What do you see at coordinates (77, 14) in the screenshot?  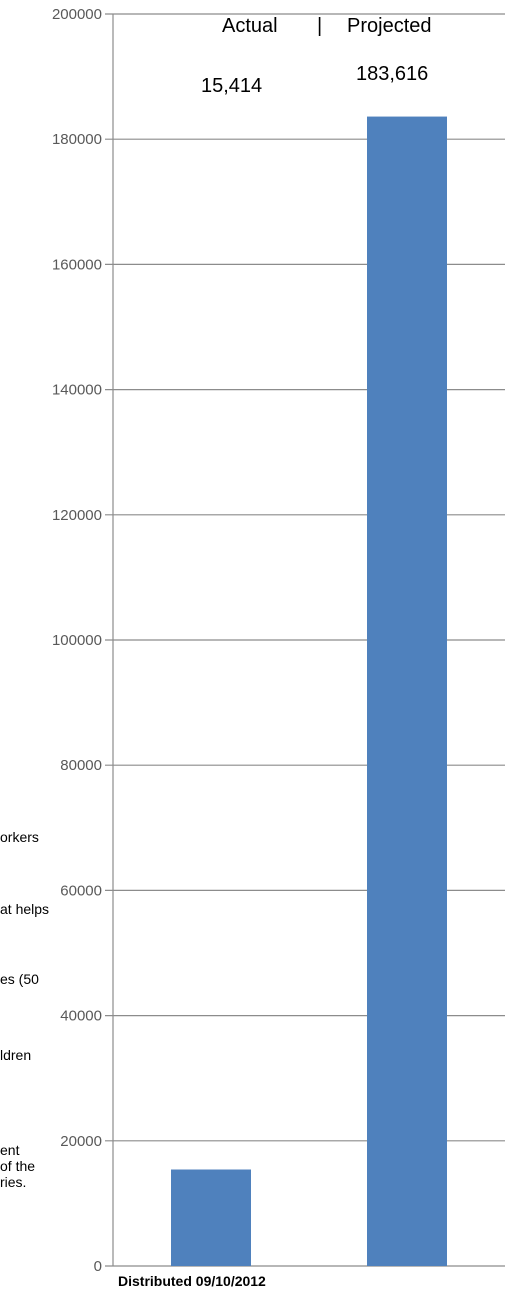 I see `y-tick-label: 200000` at bounding box center [77, 14].